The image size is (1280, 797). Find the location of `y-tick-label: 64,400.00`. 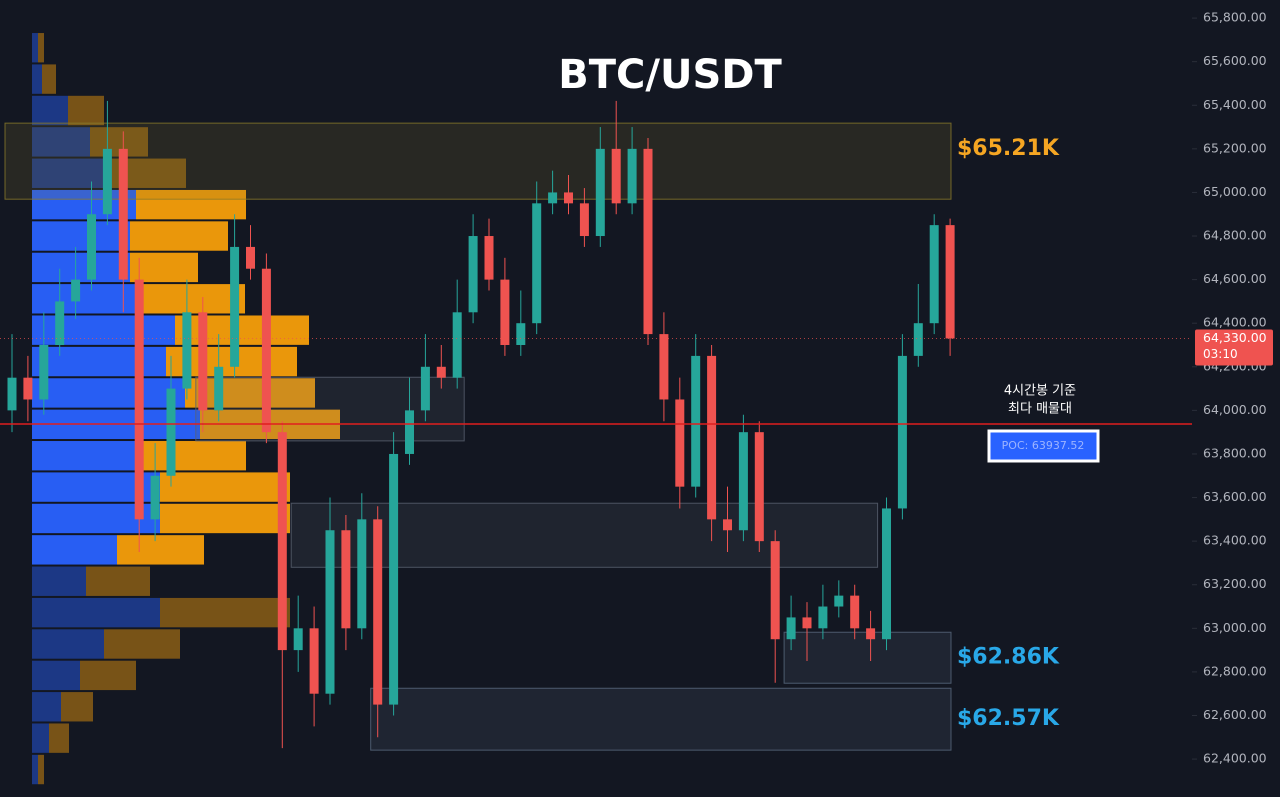

y-tick-label: 64,400.00 is located at coordinates (1235, 322).